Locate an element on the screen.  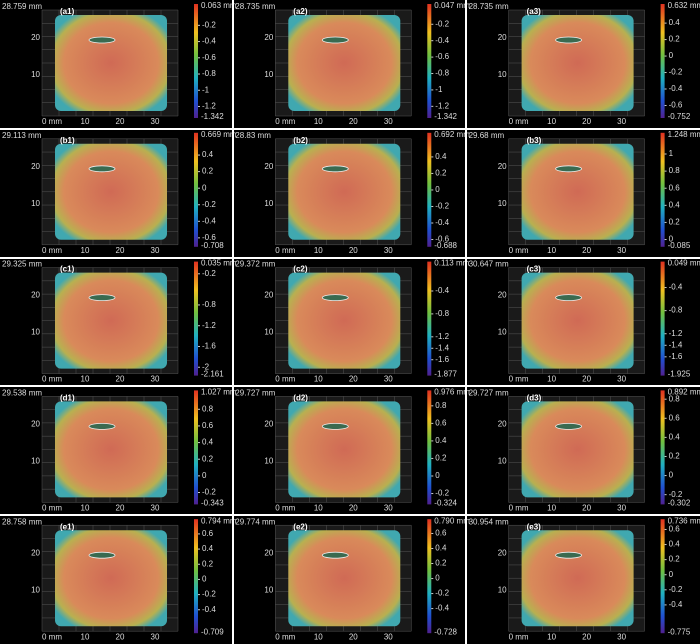
panel-label: (e1) is located at coordinates (67, 526).